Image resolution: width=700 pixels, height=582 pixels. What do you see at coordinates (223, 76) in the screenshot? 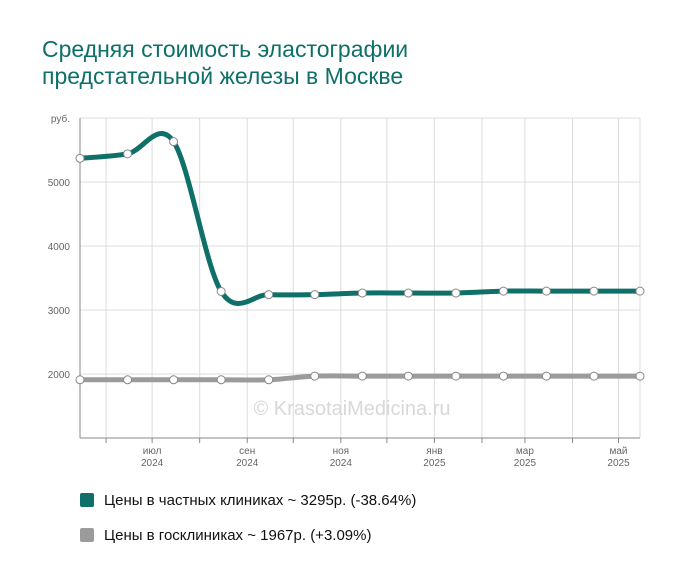
I see `chart-title-line-2: предстательной железы в Москве` at bounding box center [223, 76].